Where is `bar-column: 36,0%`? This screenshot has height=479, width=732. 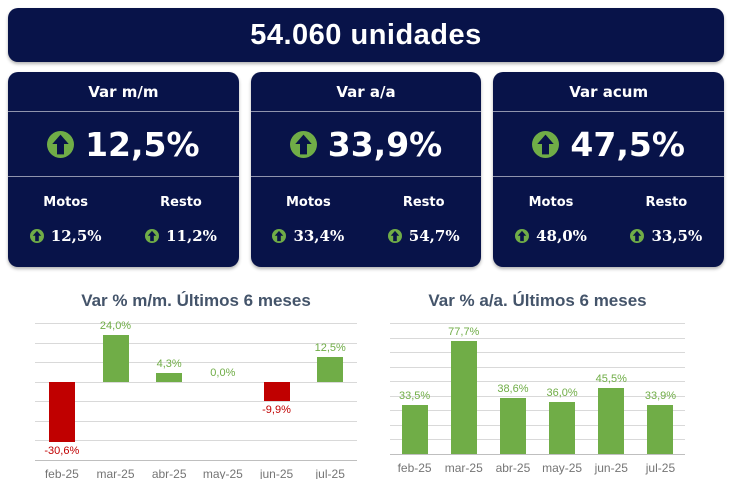
bar-column: 36,0% is located at coordinates (562, 388).